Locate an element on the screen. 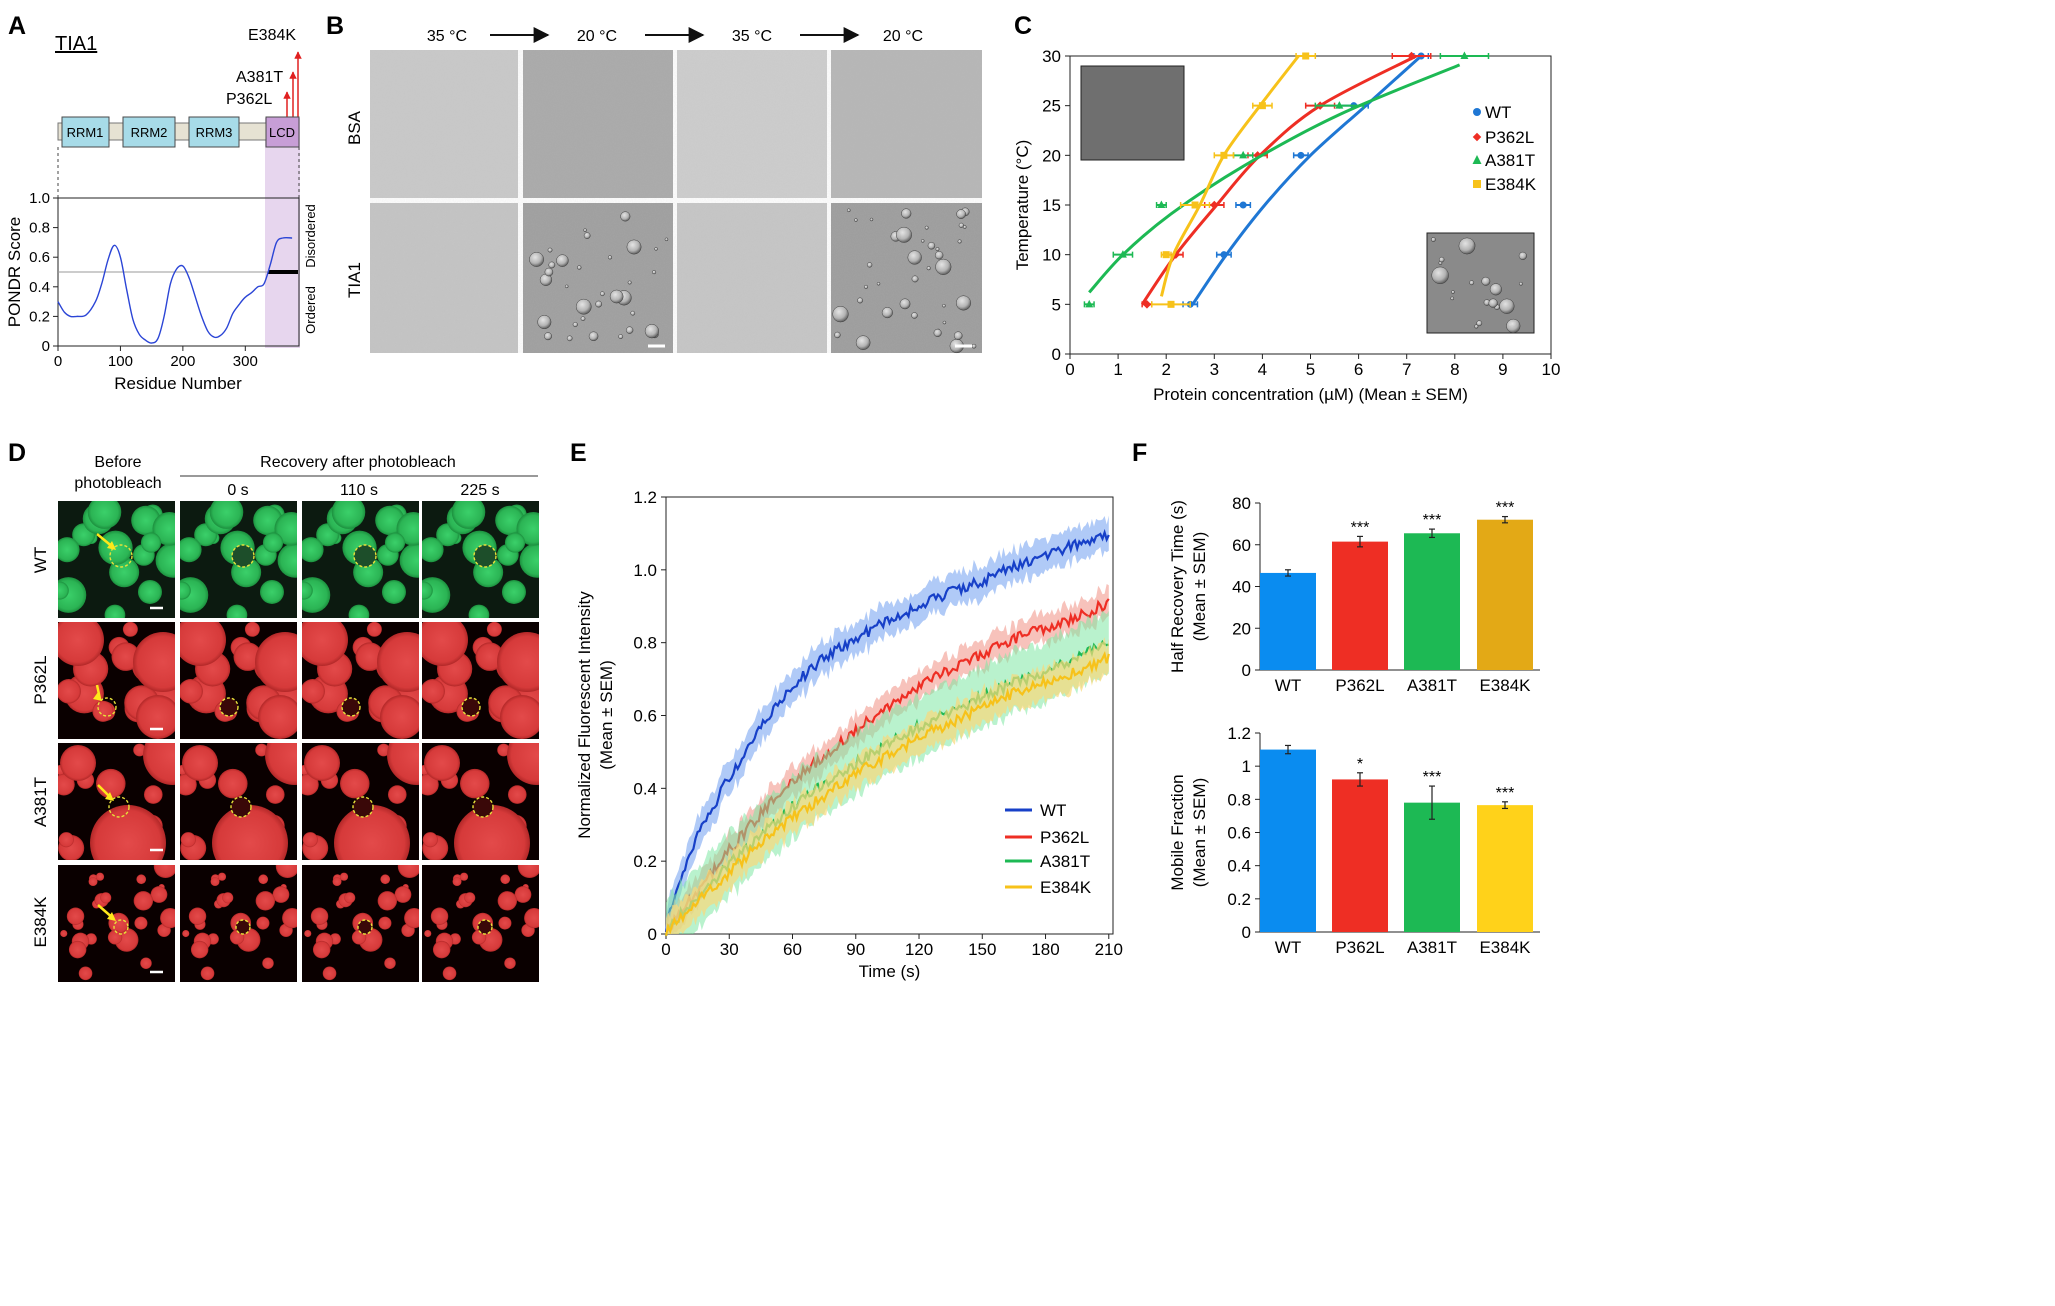 The image size is (2055, 1306). before-label-line1: Before is located at coordinates (117, 462).